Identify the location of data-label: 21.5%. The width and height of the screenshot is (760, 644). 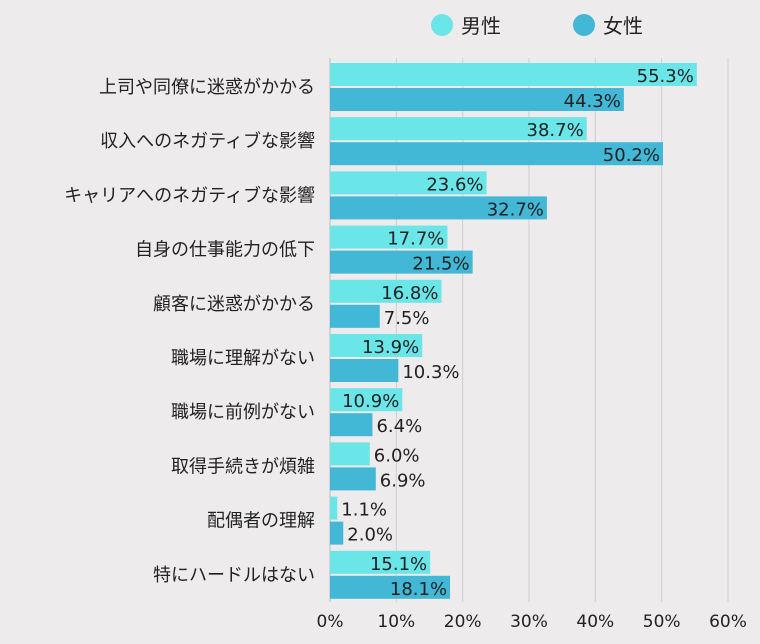
(440, 264).